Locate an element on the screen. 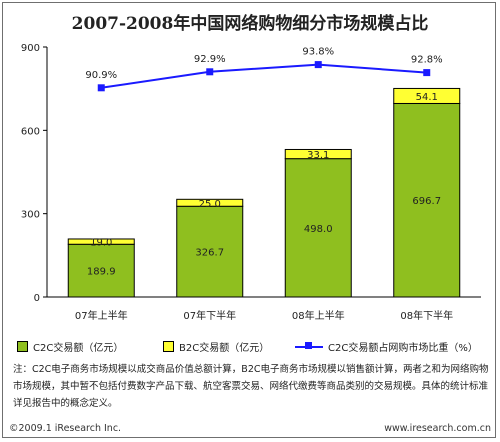  data-label-c2c: 189.9 is located at coordinates (101, 272).